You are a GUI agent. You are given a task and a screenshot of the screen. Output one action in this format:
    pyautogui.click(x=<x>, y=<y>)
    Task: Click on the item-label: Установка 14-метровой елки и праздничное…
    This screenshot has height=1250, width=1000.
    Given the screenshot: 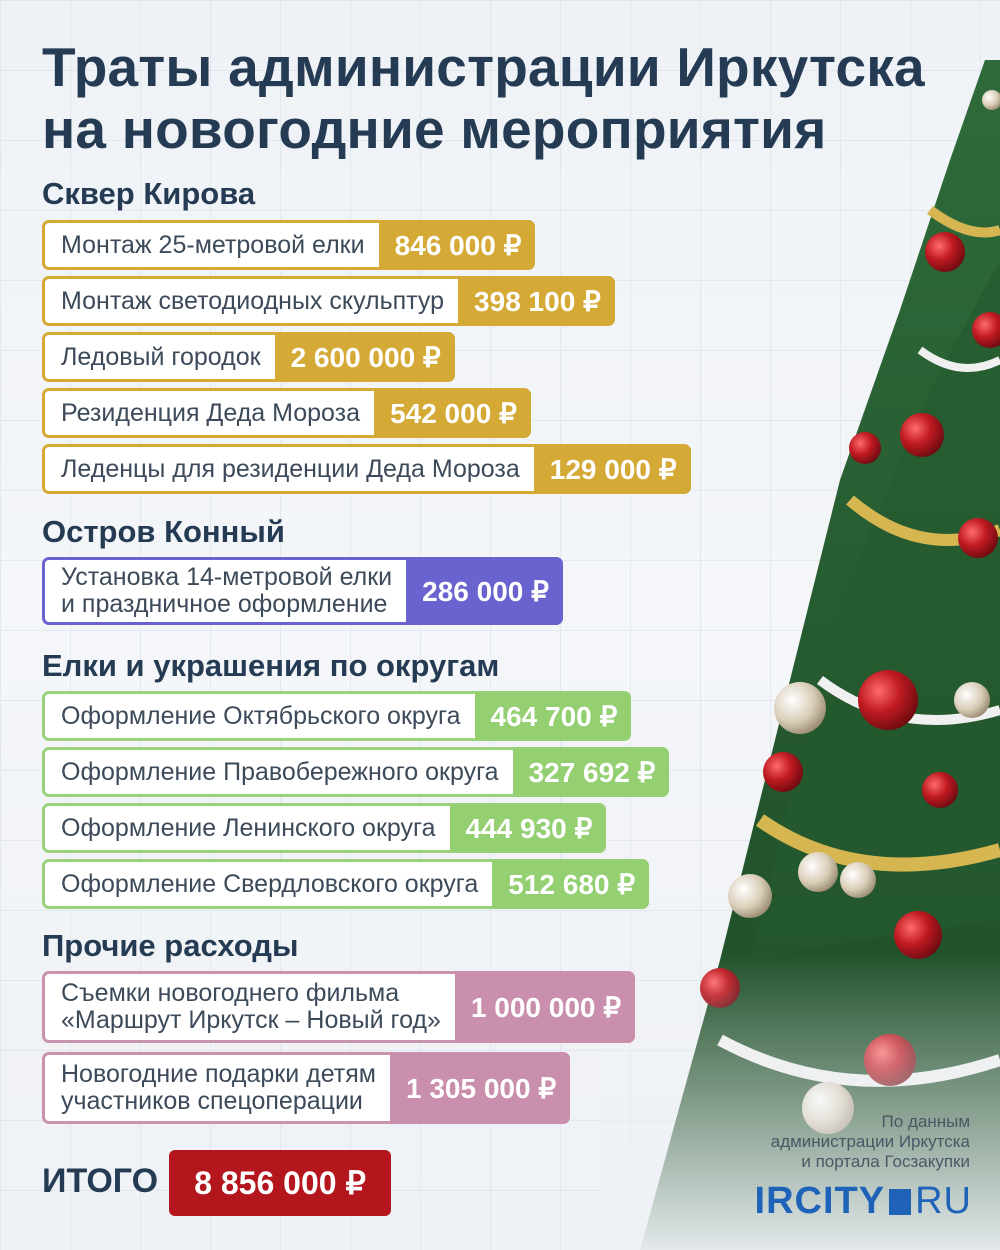 What is the action you would take?
    pyautogui.click(x=225, y=591)
    